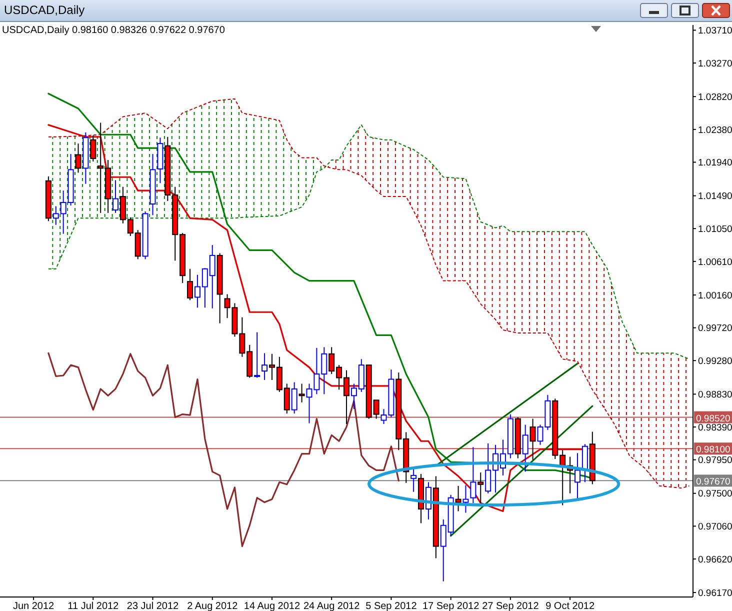 Image resolution: width=732 pixels, height=611 pixels. What do you see at coordinates (44, 10) in the screenshot?
I see `chart-title: USDCAD,Daily` at bounding box center [44, 10].